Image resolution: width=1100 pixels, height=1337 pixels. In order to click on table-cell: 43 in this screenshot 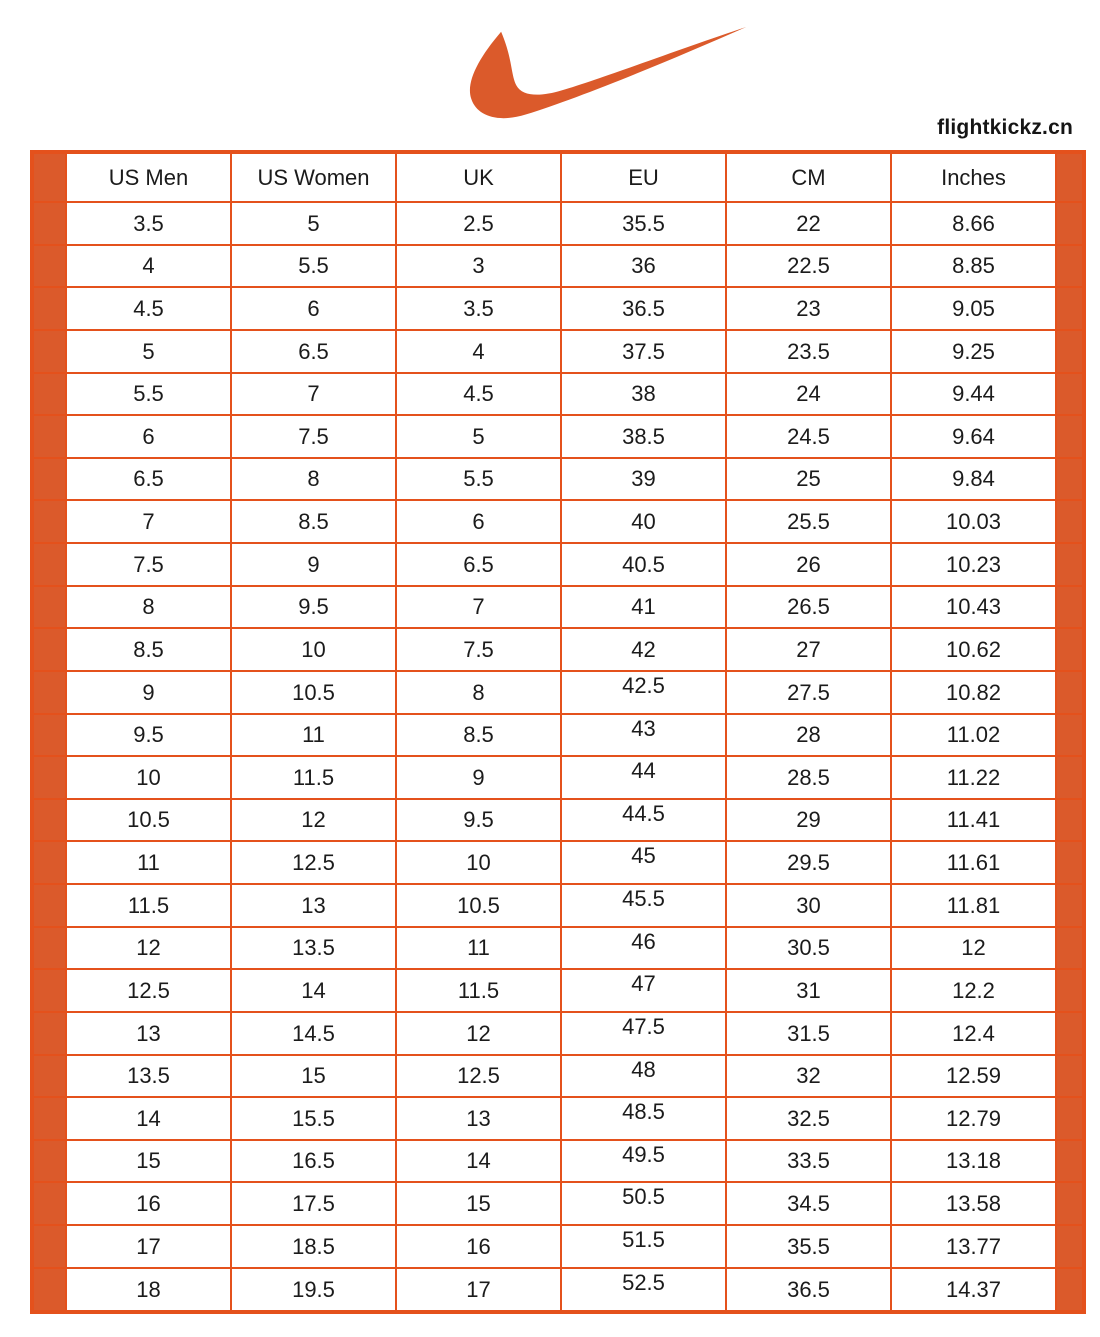, I will do `click(643, 735)`.